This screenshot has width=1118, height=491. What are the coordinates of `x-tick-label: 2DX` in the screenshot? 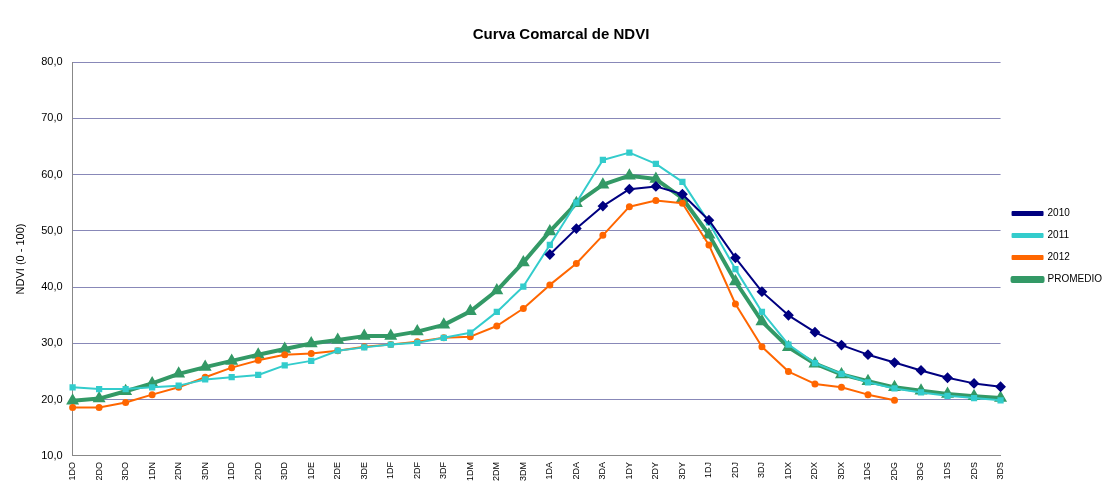 It's located at (814, 471).